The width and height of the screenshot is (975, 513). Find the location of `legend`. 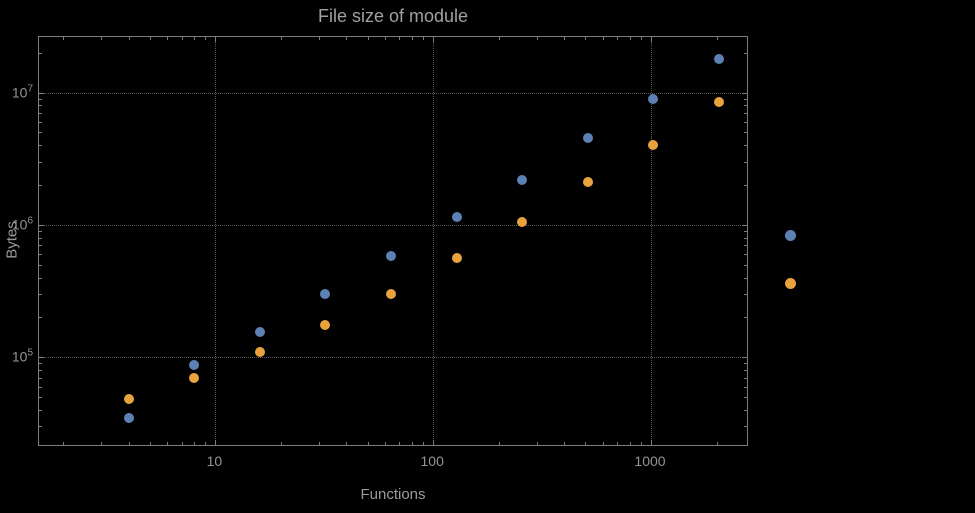

legend is located at coordinates (791, 278).